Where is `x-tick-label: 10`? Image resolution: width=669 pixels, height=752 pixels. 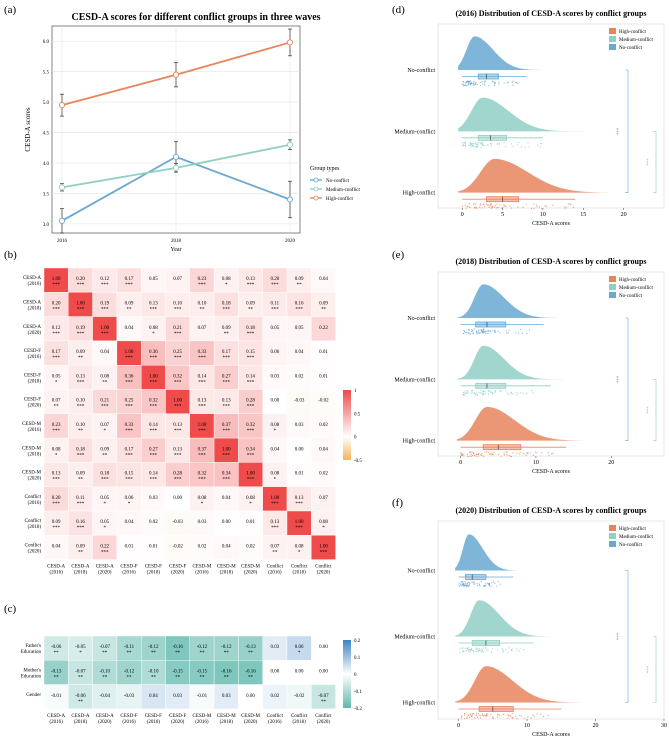 x-tick-label: 10 is located at coordinates (536, 463).